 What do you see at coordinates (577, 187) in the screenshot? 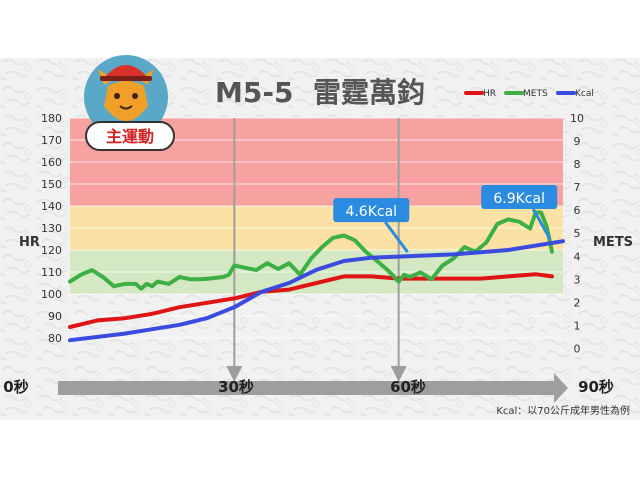
I see `mets-tick-7: 7` at bounding box center [577, 187].